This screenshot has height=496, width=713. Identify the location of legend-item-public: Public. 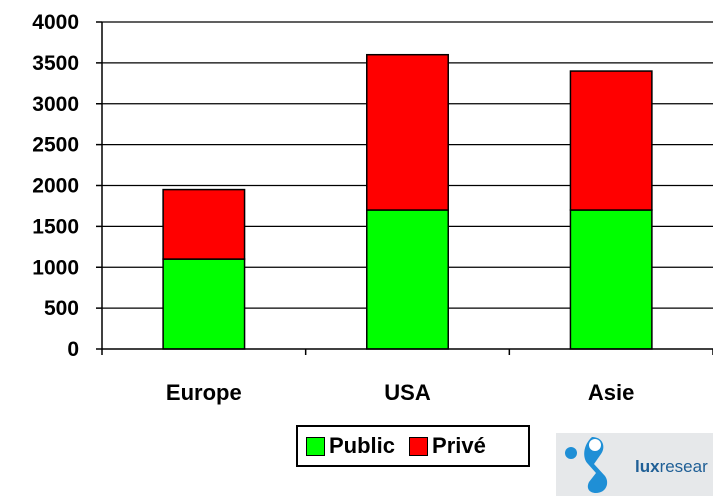
(350, 446).